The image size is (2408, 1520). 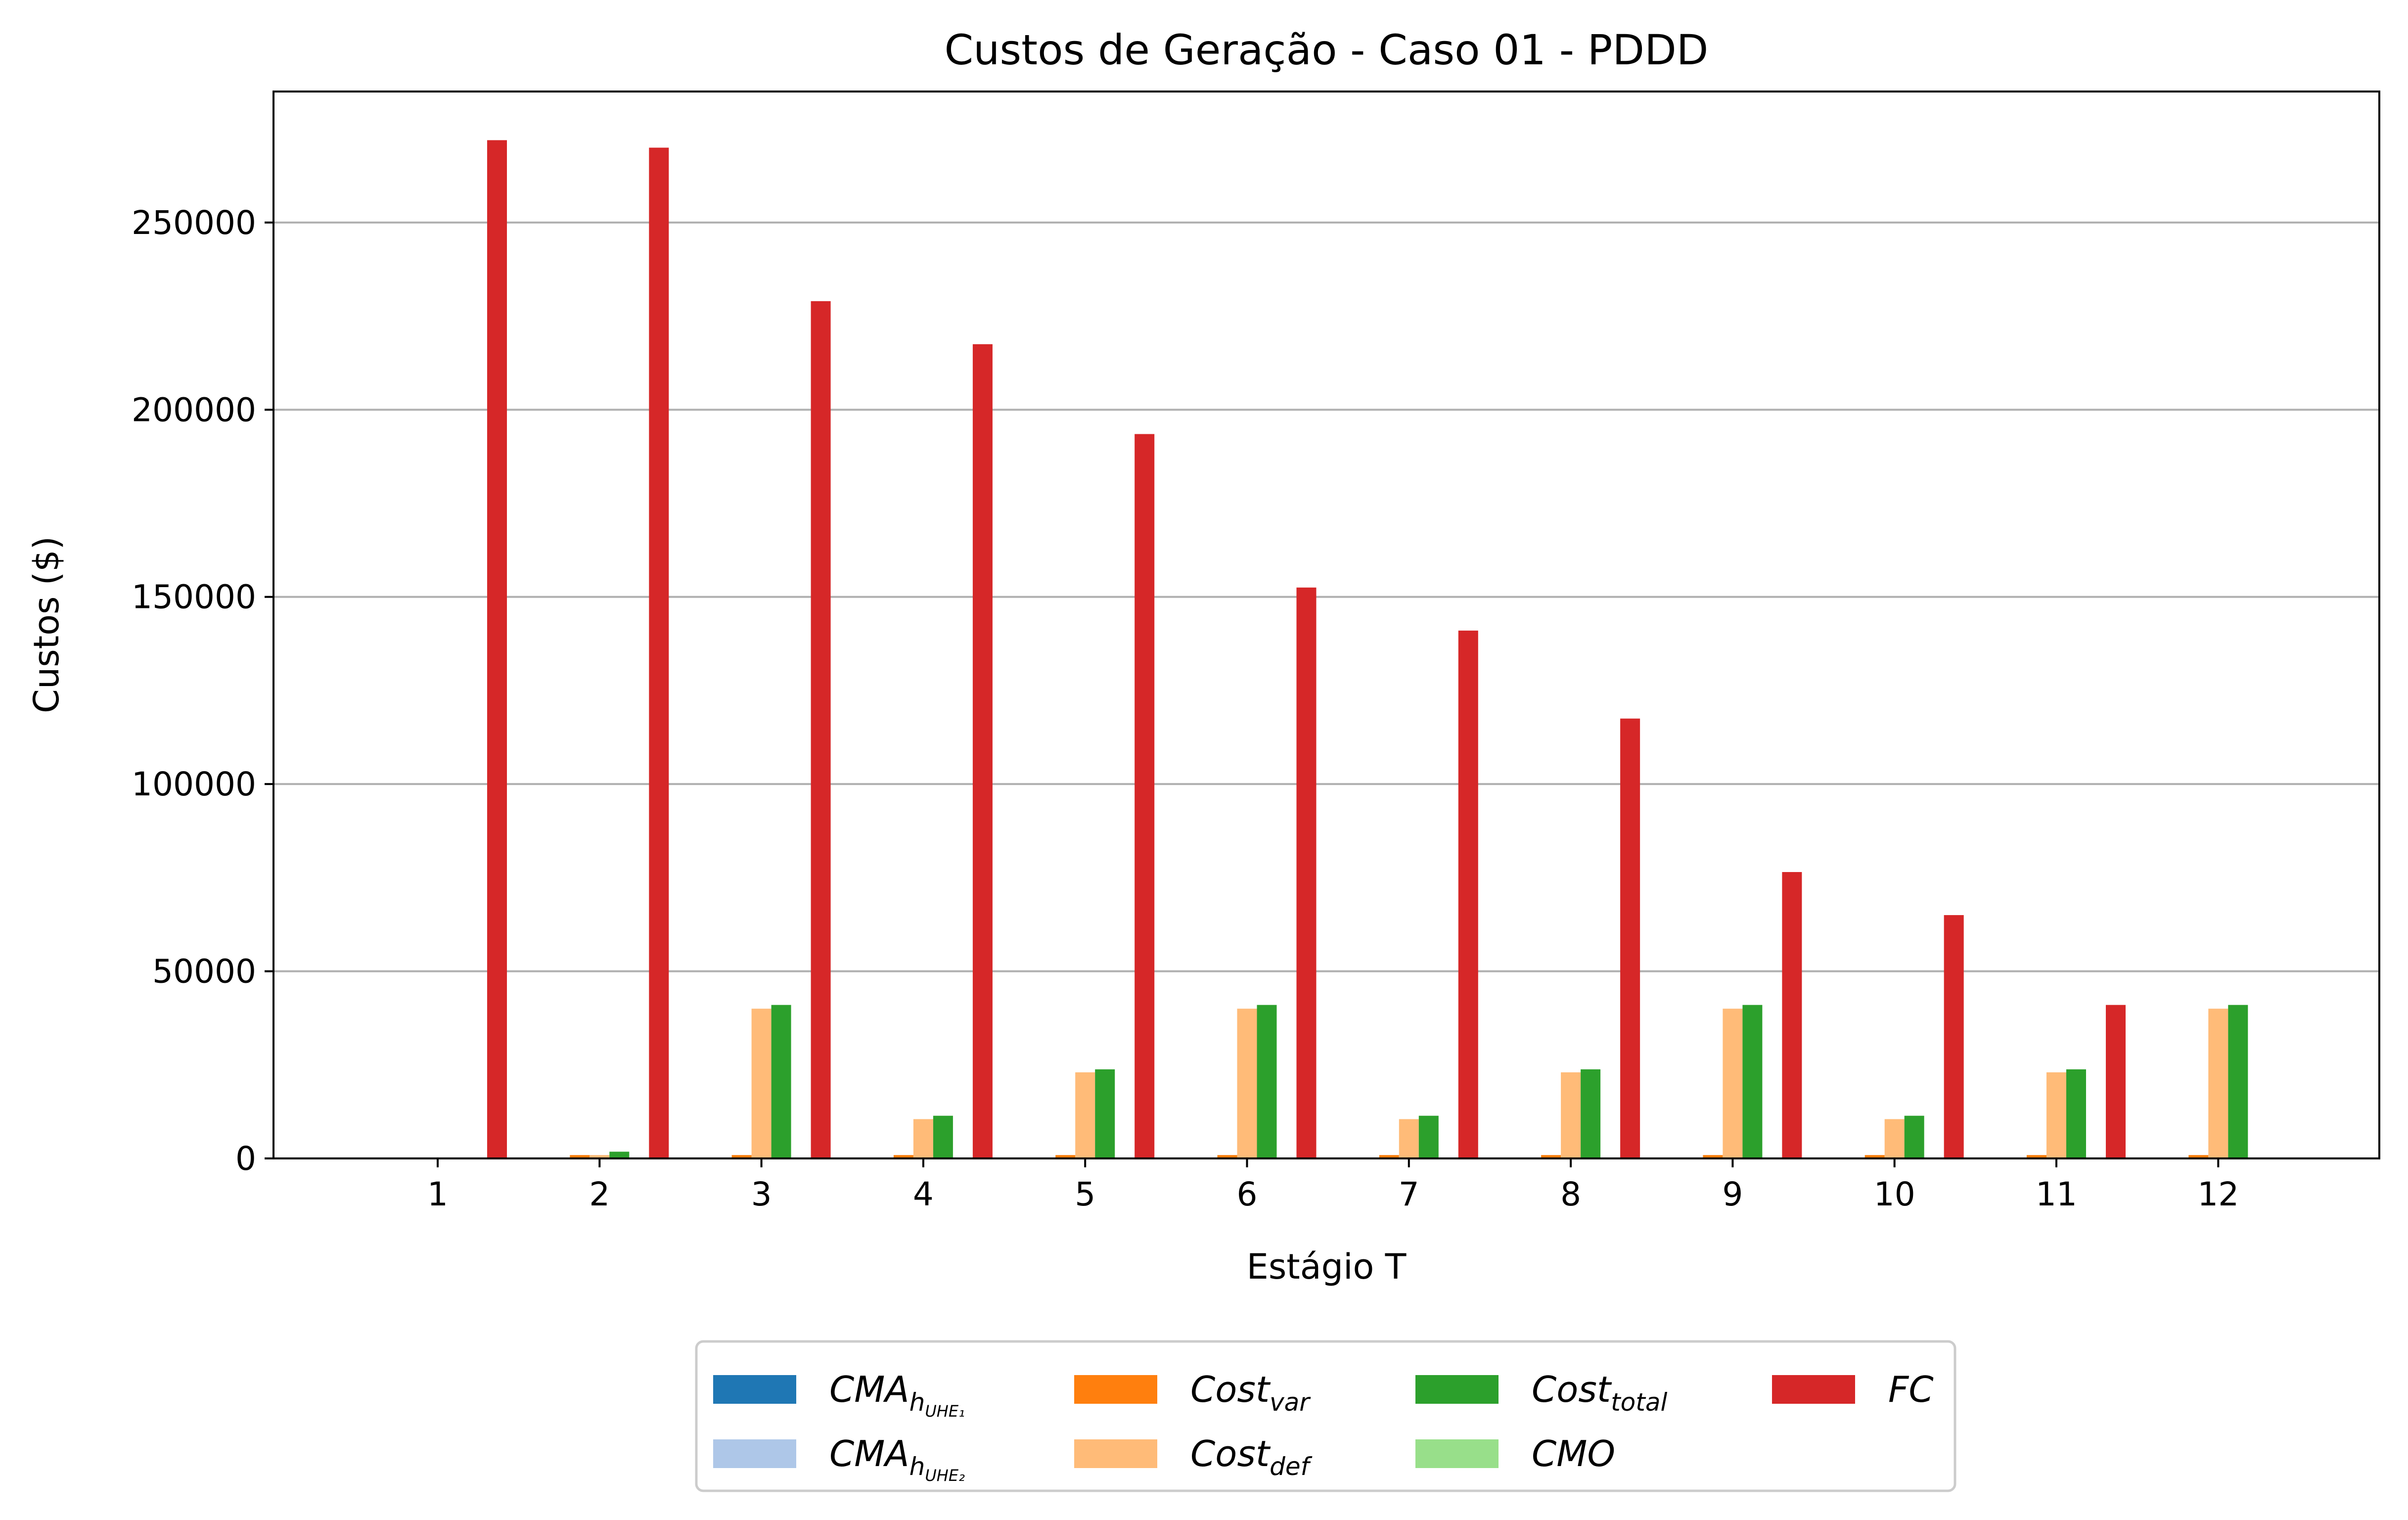 What do you see at coordinates (1291, 1466) in the screenshot?
I see `legend-label-subscript: def` at bounding box center [1291, 1466].